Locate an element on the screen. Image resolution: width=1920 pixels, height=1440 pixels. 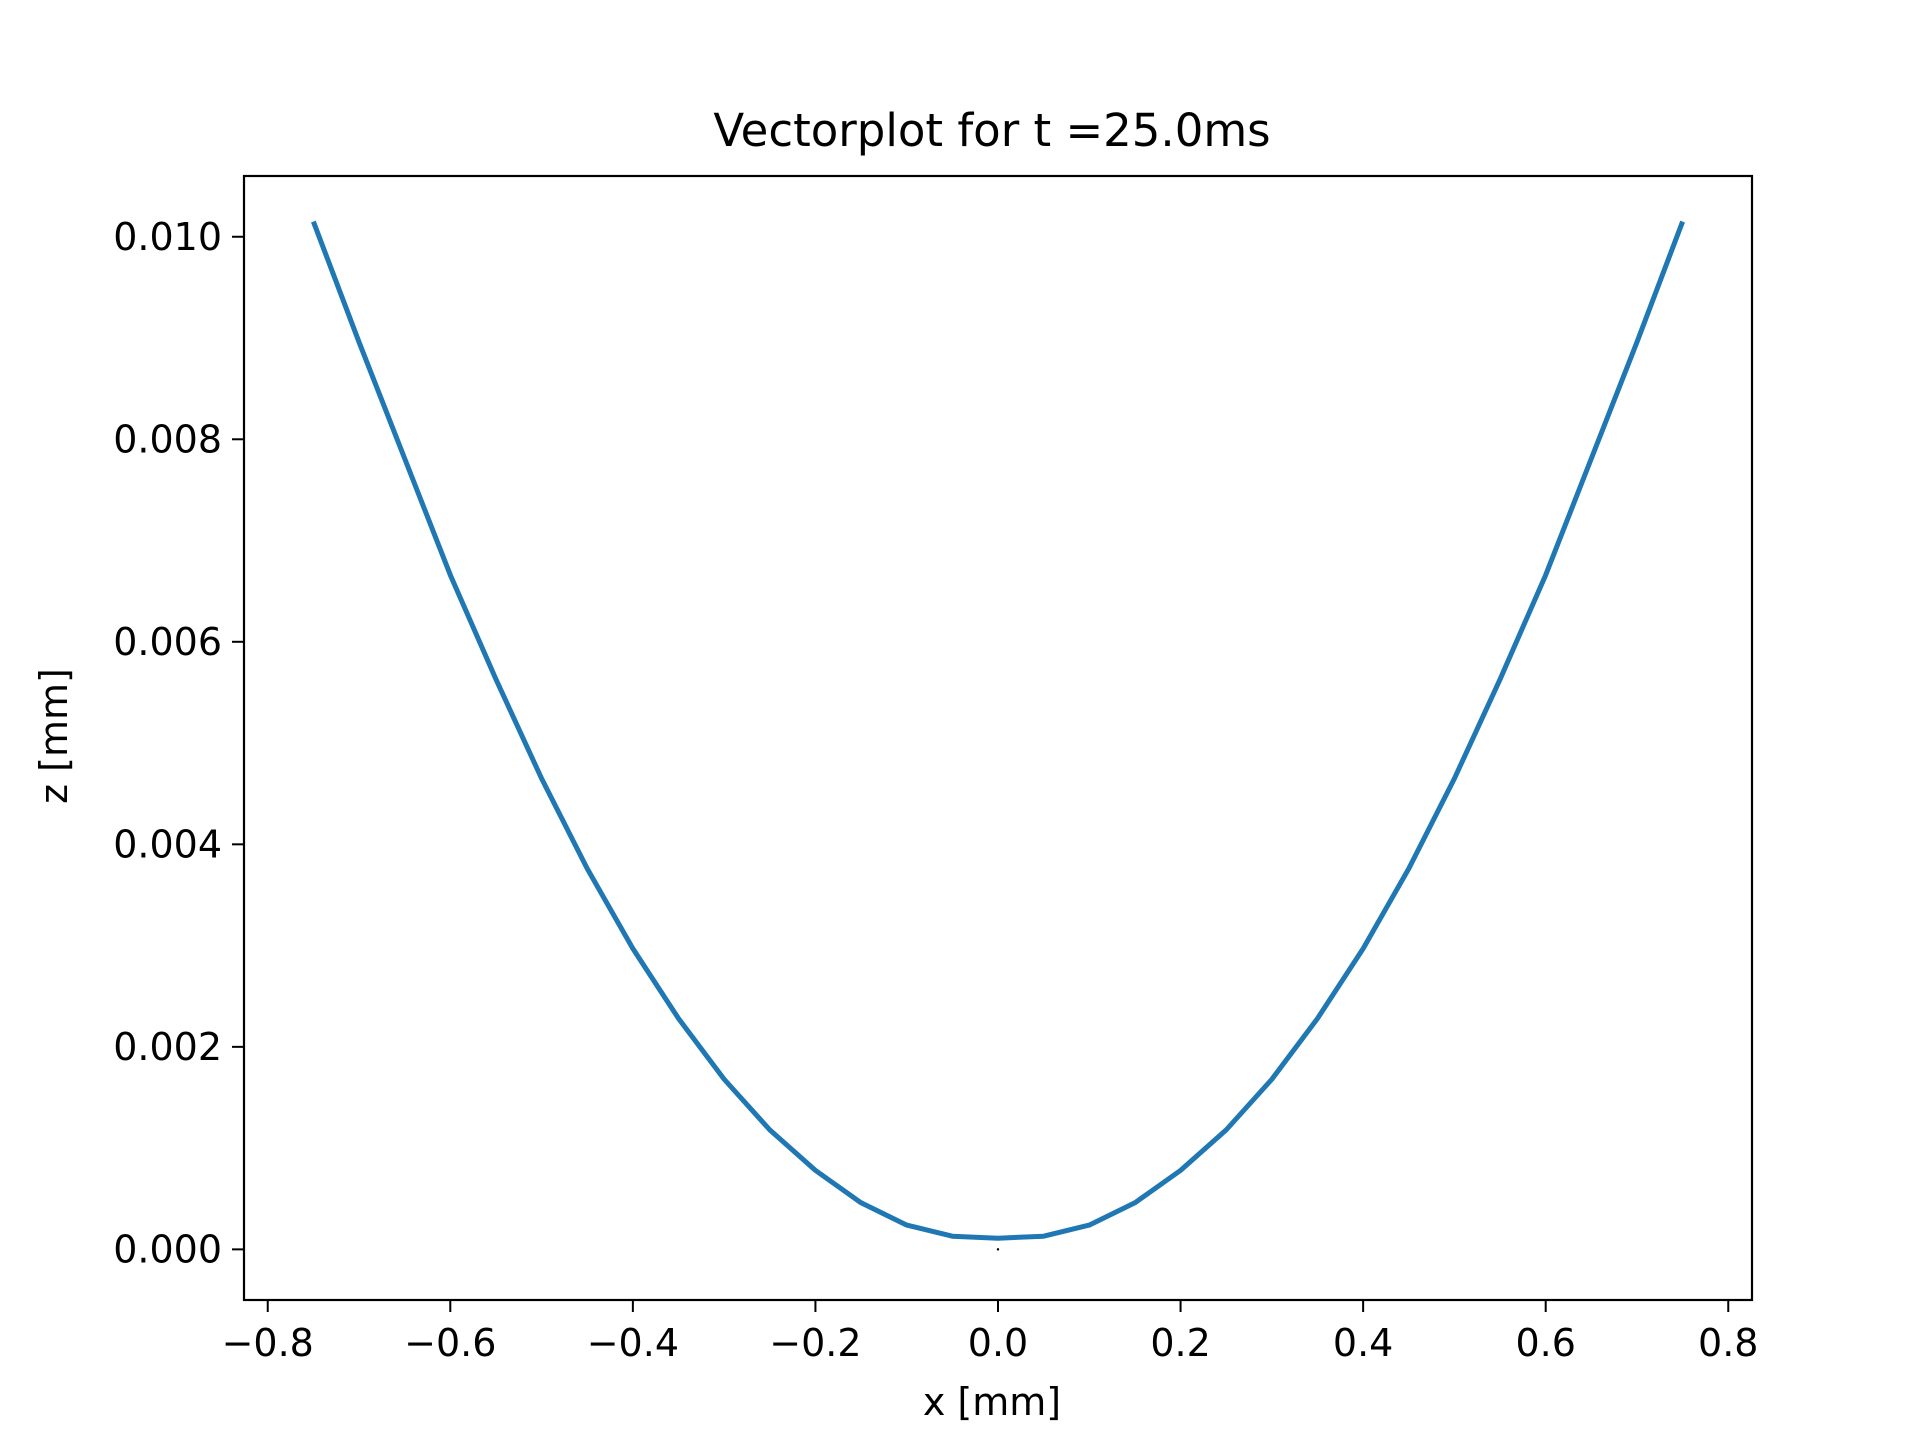
y-axis-label: z [mm] is located at coordinates (54, 736).